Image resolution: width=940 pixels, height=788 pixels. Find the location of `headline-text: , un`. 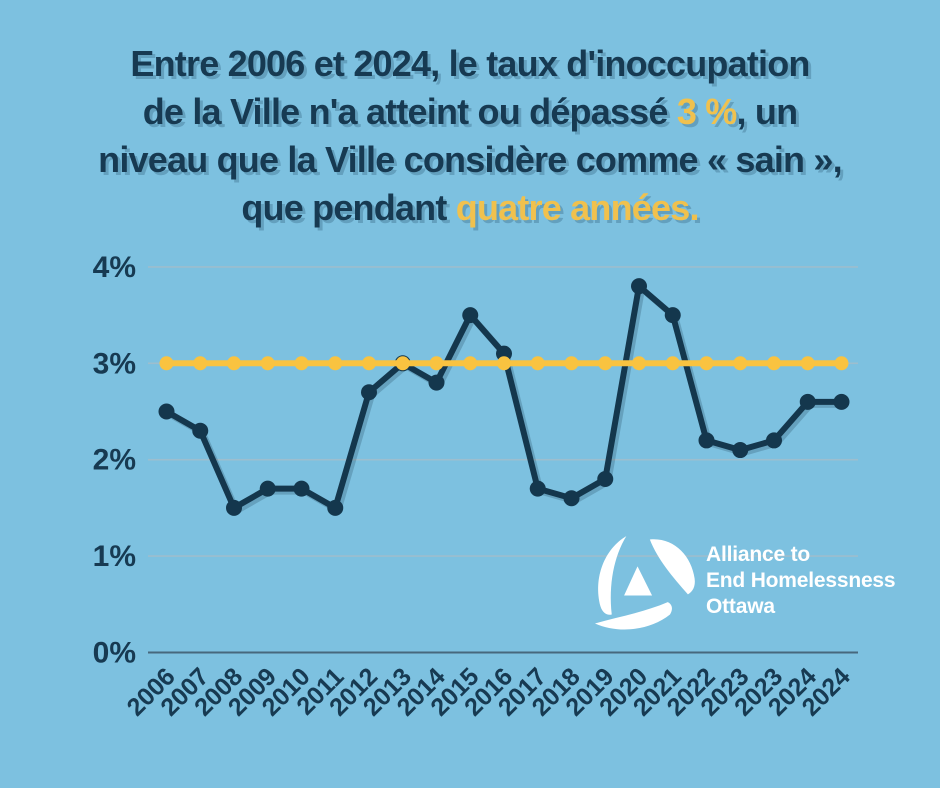

headline-text: , un is located at coordinates (767, 111).